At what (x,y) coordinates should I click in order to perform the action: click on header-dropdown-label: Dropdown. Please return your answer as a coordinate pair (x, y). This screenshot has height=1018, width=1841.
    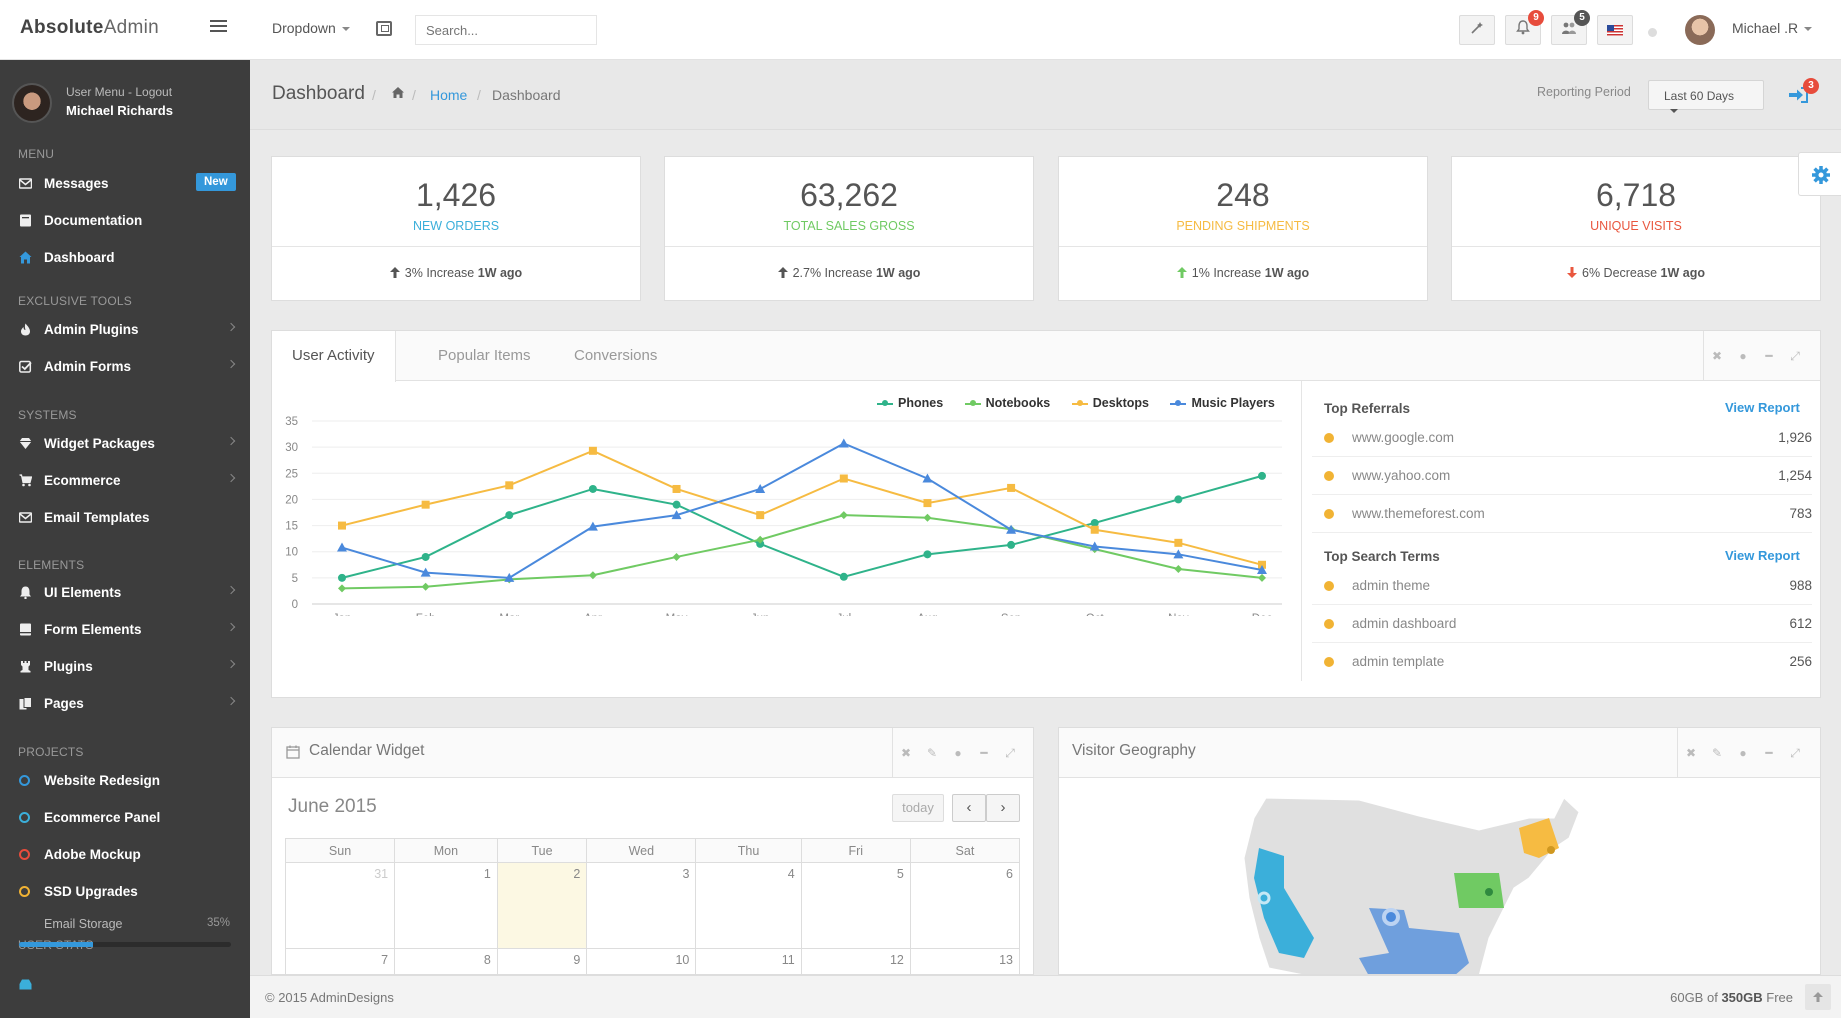
    Looking at the image, I should click on (304, 28).